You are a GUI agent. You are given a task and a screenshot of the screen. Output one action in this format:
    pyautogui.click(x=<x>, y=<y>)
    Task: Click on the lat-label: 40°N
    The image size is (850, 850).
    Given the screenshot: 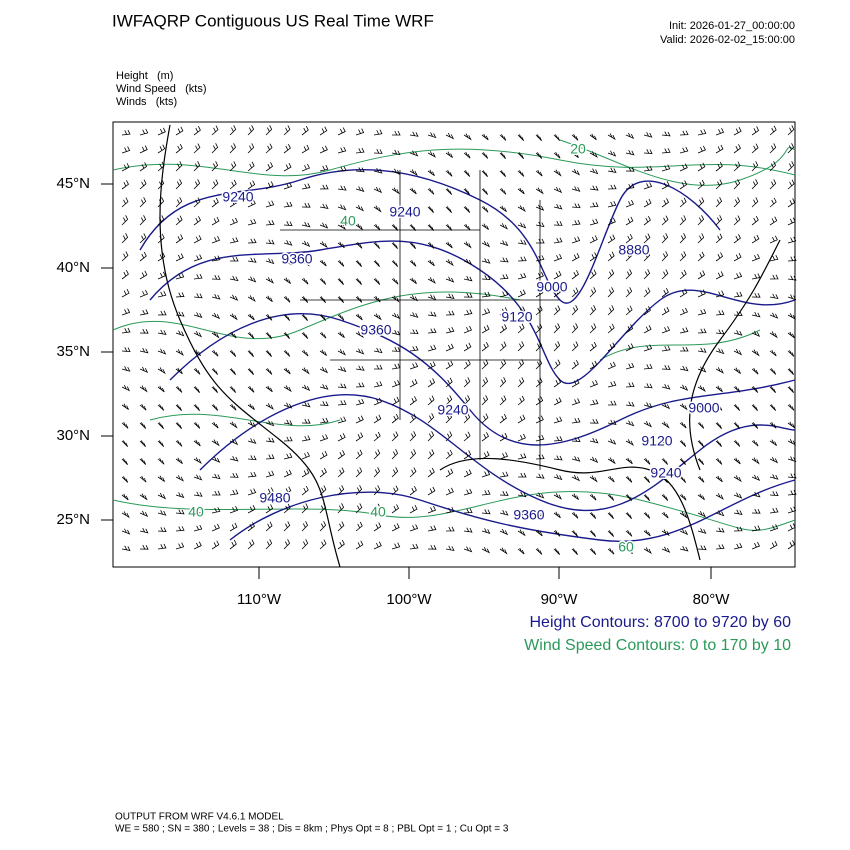 What is the action you would take?
    pyautogui.click(x=73, y=267)
    